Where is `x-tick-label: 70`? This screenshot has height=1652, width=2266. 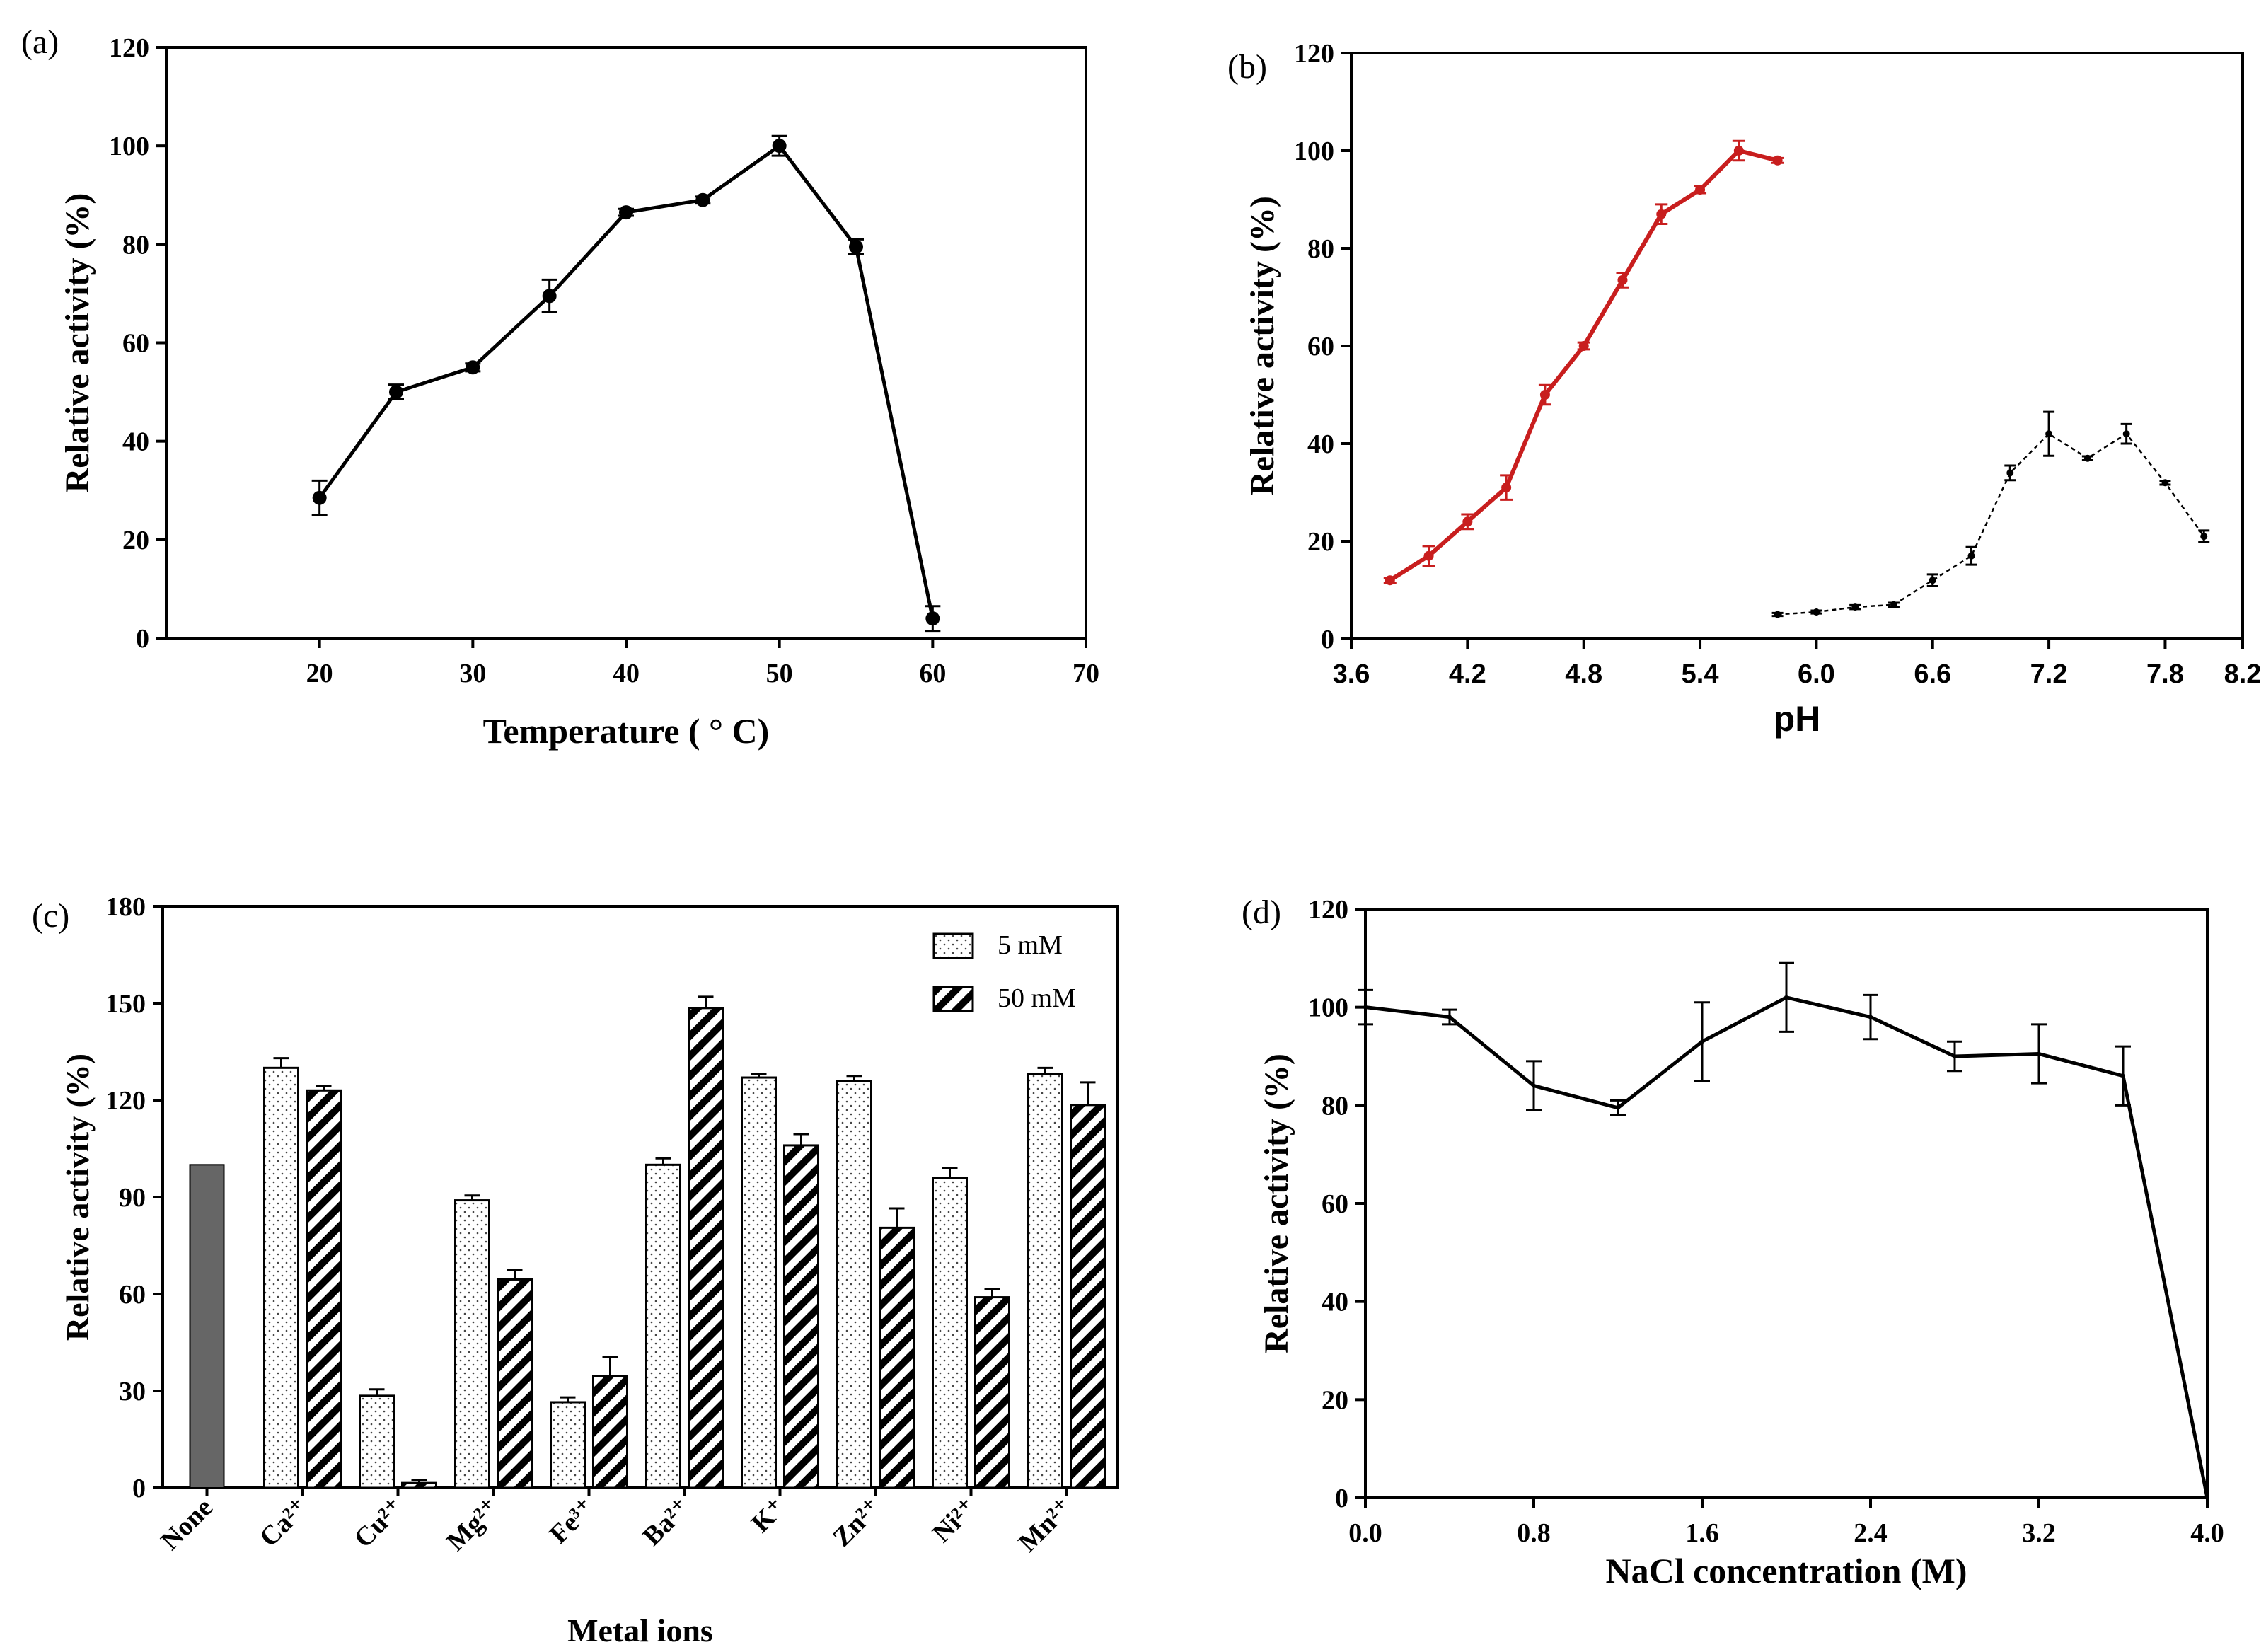
x-tick-label: 70 is located at coordinates (1086, 673).